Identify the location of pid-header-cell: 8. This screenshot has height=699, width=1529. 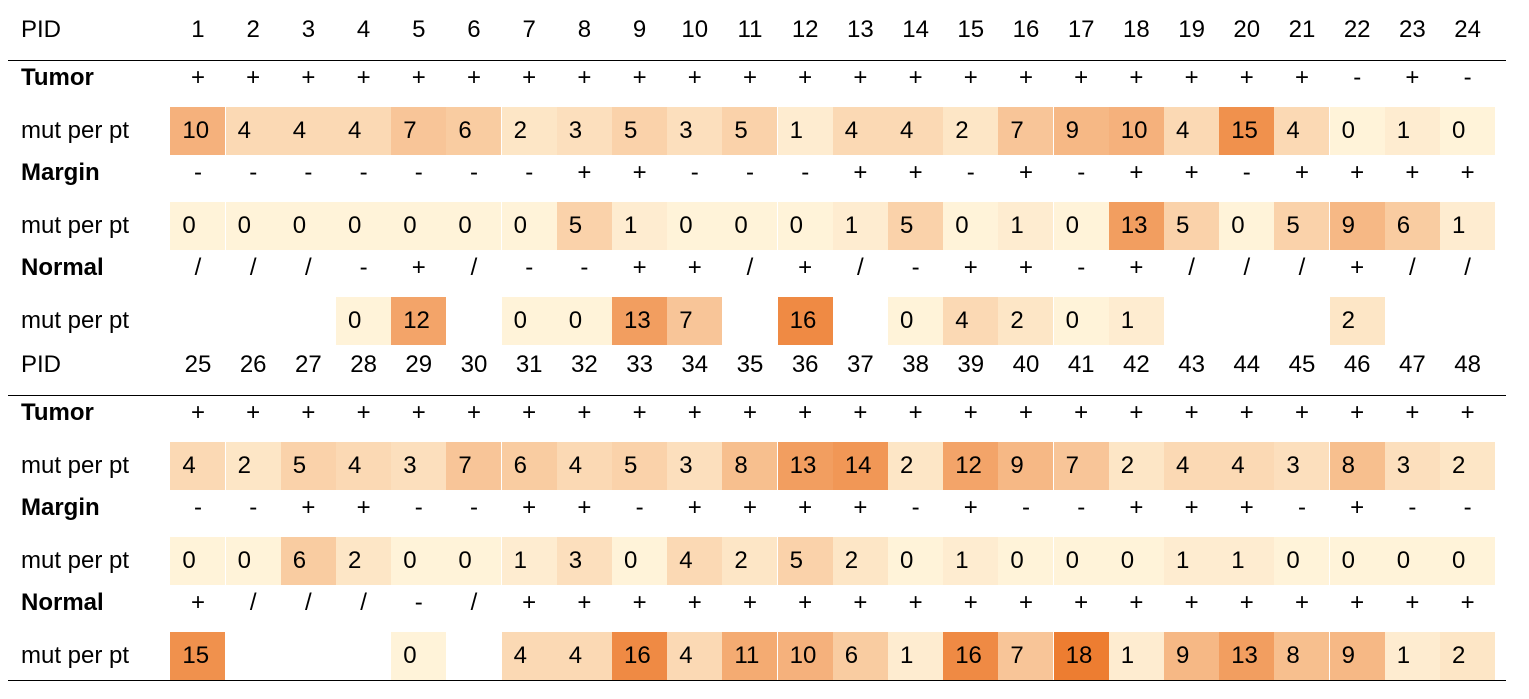
(584, 29).